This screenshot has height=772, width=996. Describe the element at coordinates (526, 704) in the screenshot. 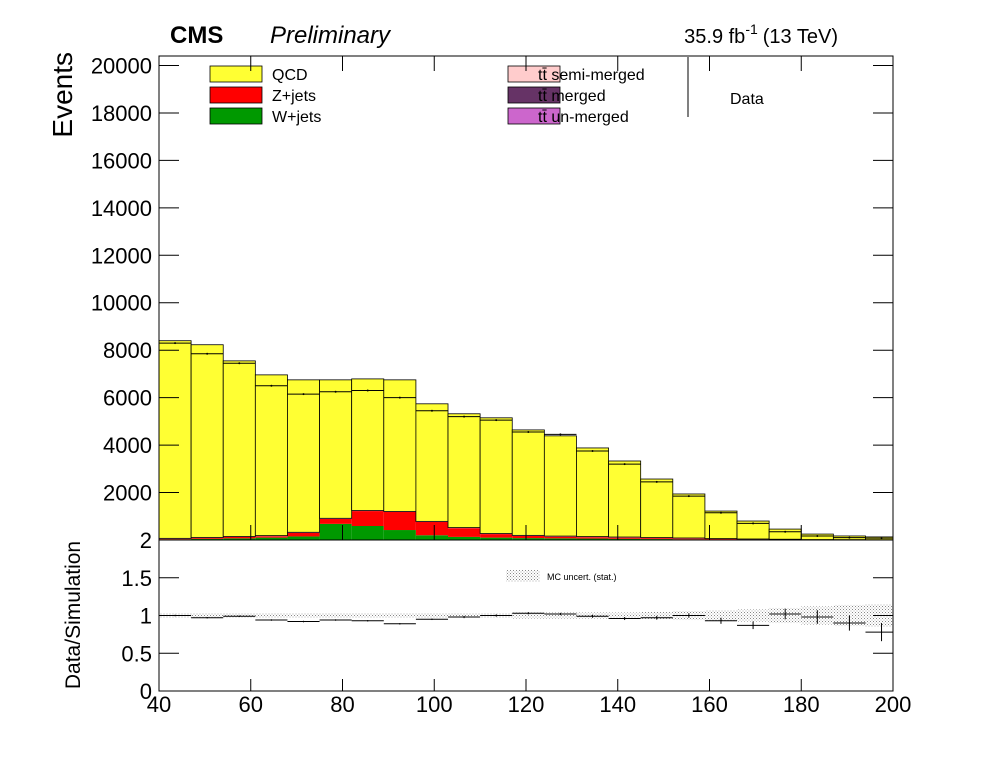

I see `x-tick-label: 120` at that location.